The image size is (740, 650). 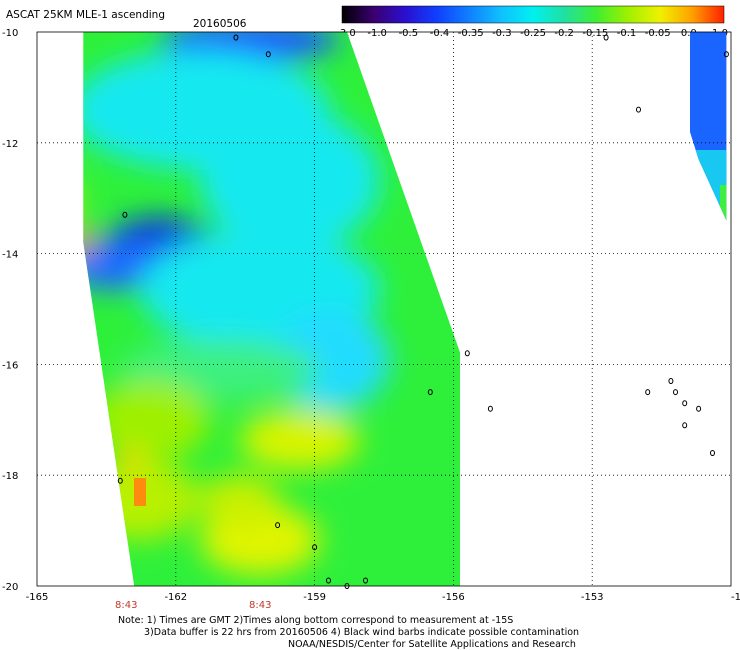 What do you see at coordinates (627, 33) in the screenshot?
I see `colorbar-tick-label: -0.1` at bounding box center [627, 33].